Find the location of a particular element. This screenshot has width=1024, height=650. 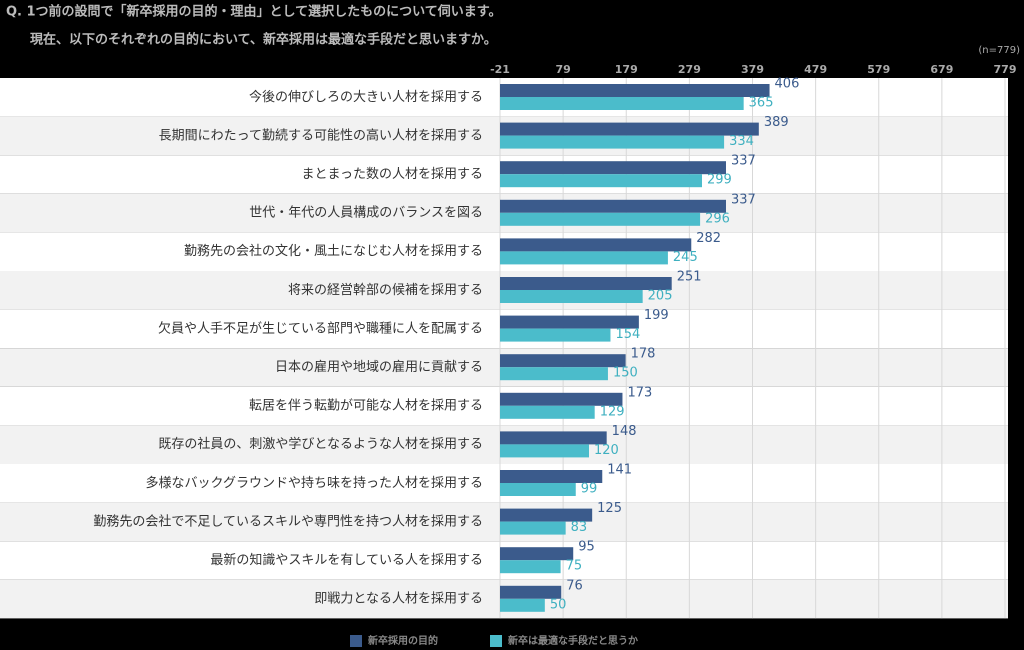

category-label: まとまった数の人材を採用する is located at coordinates (392, 174).